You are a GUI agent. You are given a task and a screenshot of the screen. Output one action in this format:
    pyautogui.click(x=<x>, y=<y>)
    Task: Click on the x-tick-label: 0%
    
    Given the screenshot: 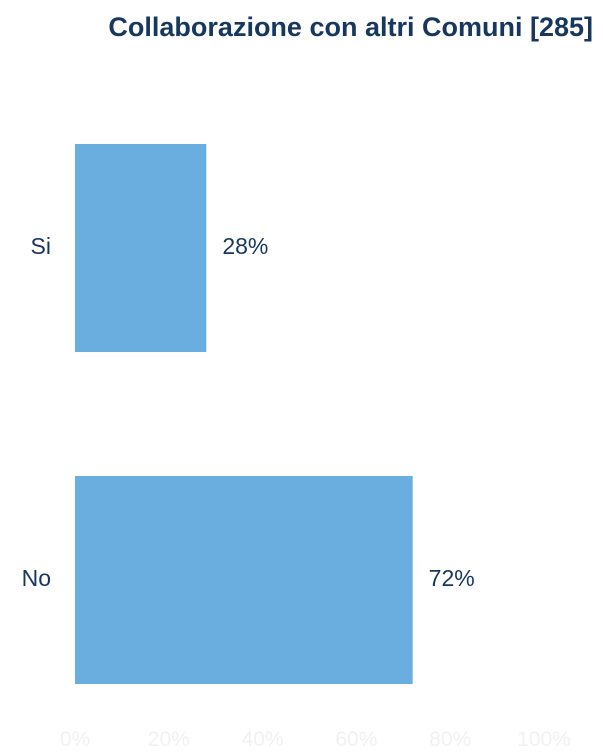 What is the action you would take?
    pyautogui.click(x=75, y=739)
    